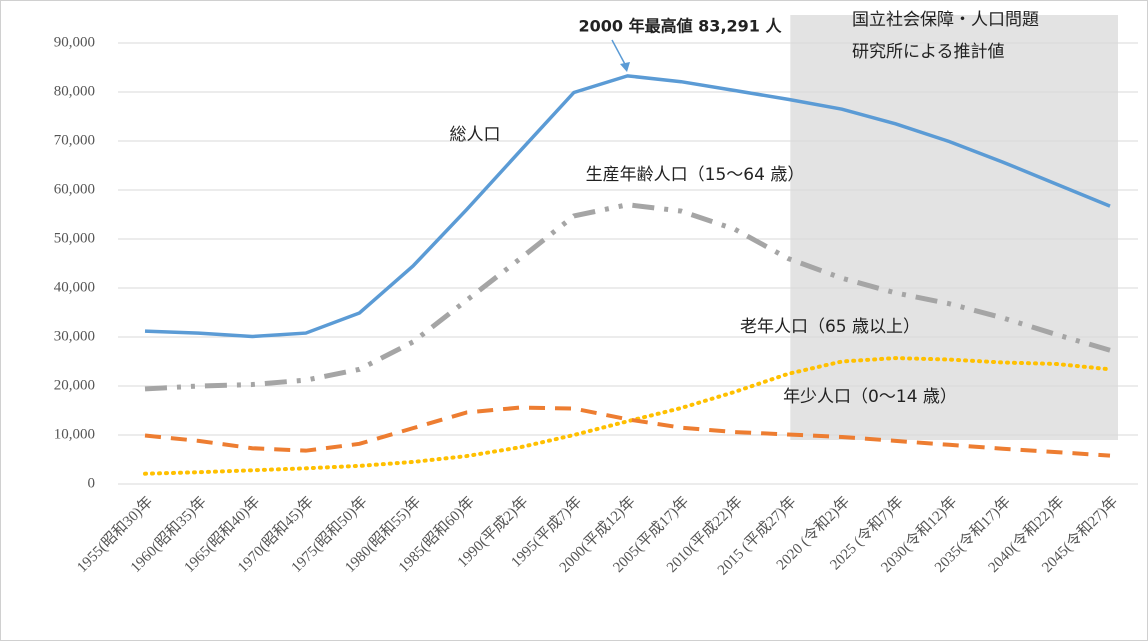 This screenshot has width=1148, height=641. What do you see at coordinates (695, 175) in the screenshot?
I see `series-label: 生産年齢人口（15〜64 歳）` at bounding box center [695, 175].